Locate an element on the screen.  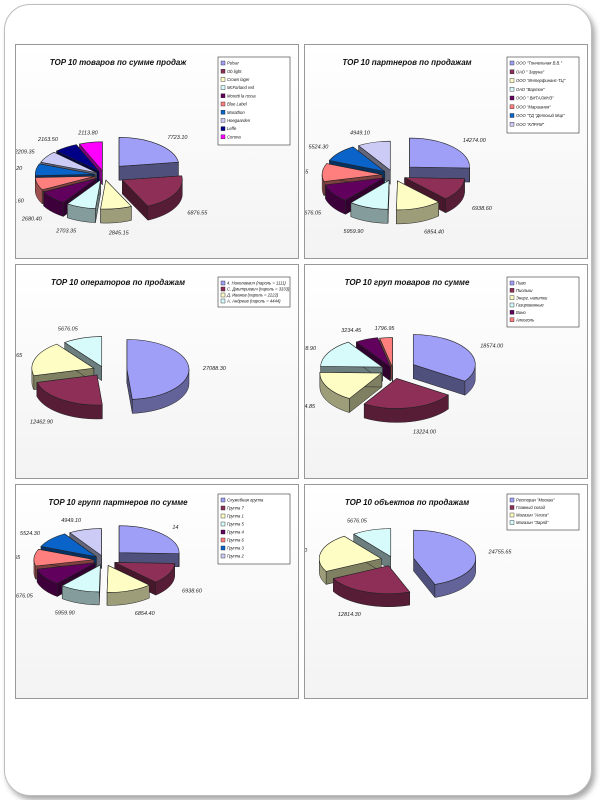
legend-item: Магазин "Алиса" is located at coordinates (532, 515).